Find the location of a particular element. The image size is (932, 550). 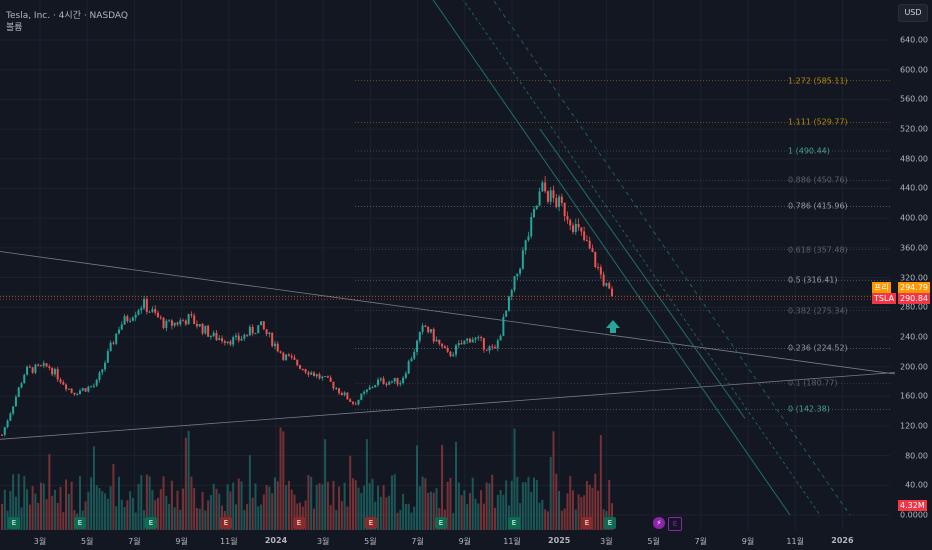

time-tick-label: 9월 is located at coordinates (465, 541).